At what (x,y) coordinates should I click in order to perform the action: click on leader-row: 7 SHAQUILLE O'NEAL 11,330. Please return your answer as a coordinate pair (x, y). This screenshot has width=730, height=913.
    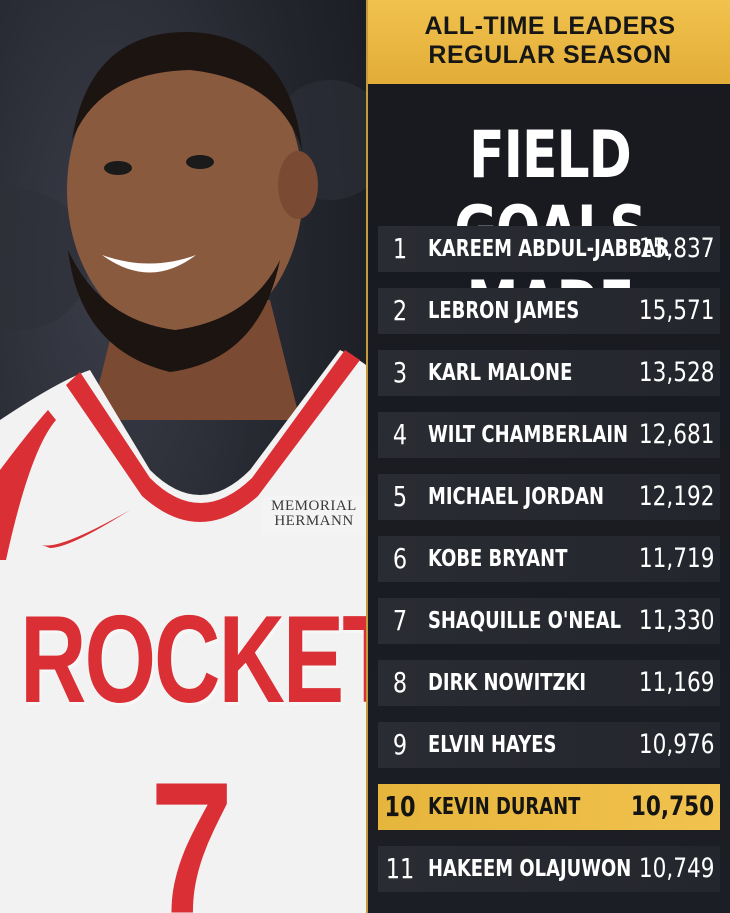
    Looking at the image, I should click on (549, 621).